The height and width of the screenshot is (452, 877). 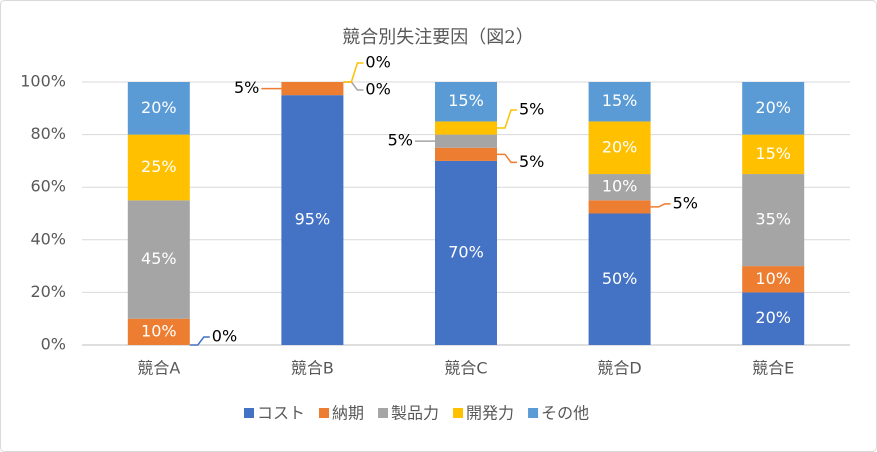 I want to click on x-tick-label: 競合D, so click(x=619, y=368).